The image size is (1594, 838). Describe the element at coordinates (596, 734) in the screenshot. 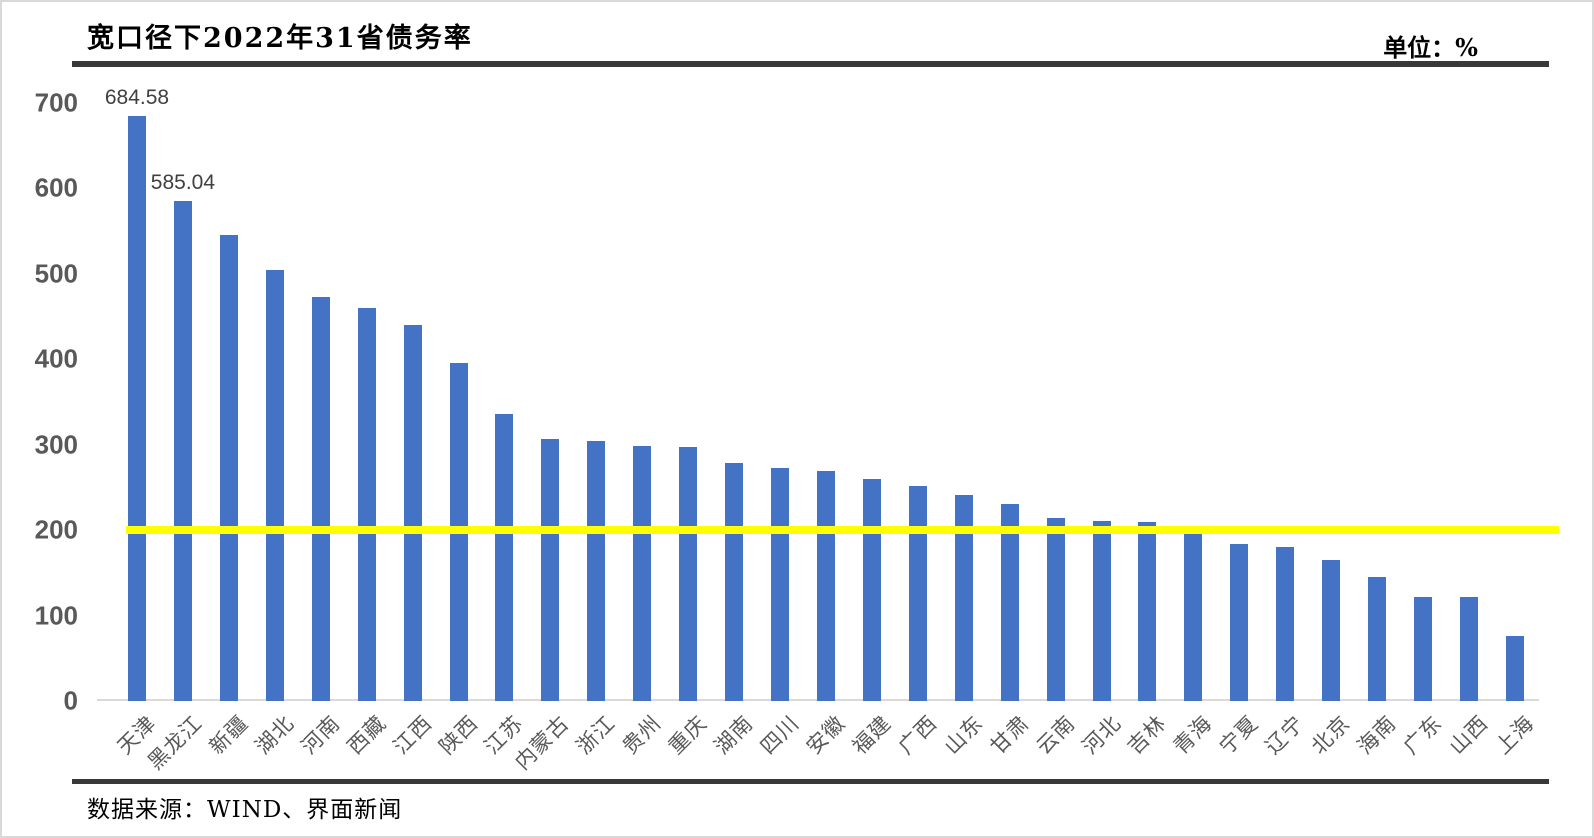

I see `x-axis-label-浙江: 浙江` at that location.